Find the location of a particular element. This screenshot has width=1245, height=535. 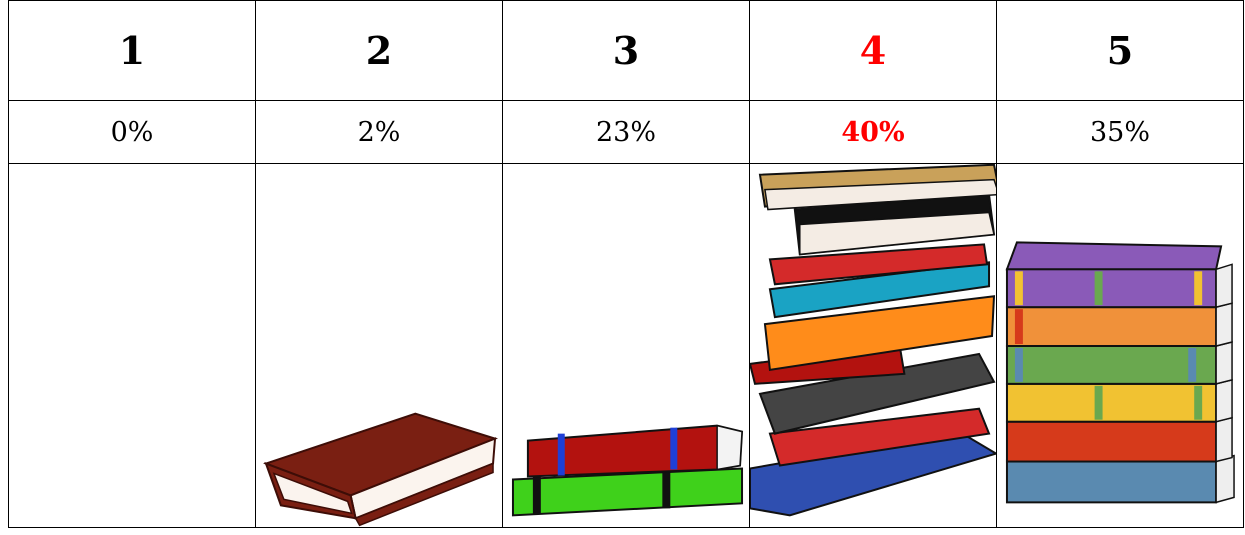

single-book-icon is located at coordinates (380, 469).